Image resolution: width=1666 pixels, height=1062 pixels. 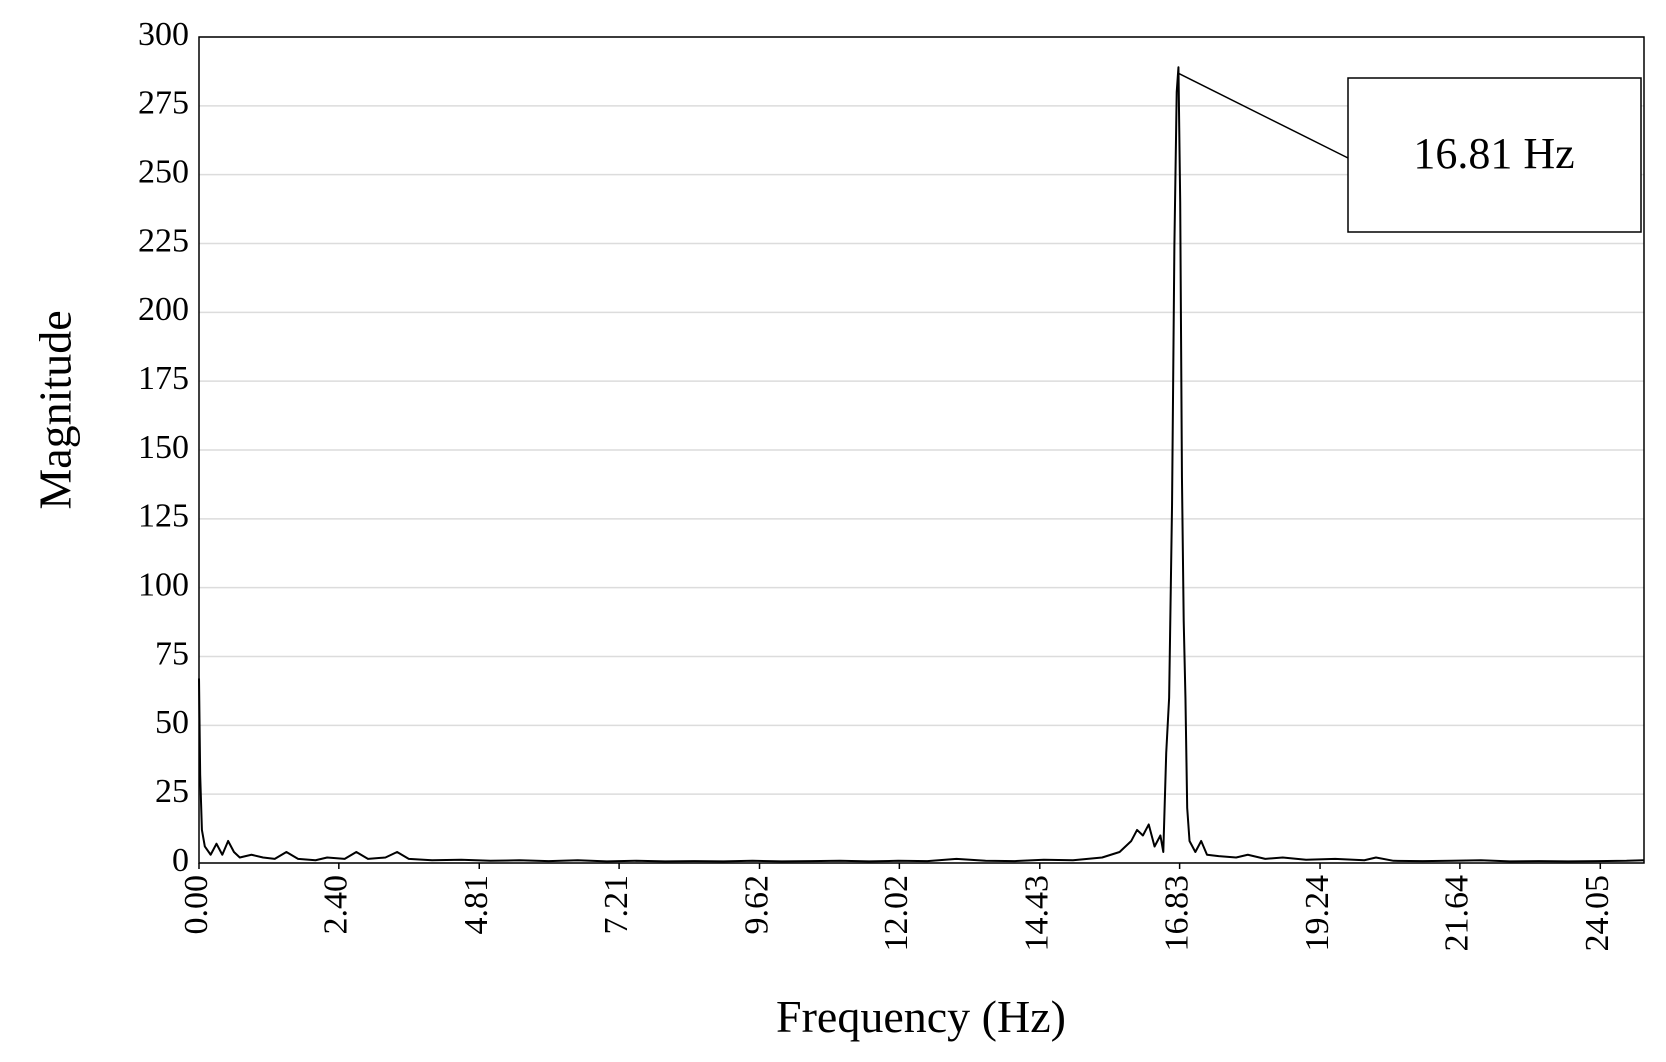 I want to click on x-tick-label: 12.02, so click(x=896, y=913).